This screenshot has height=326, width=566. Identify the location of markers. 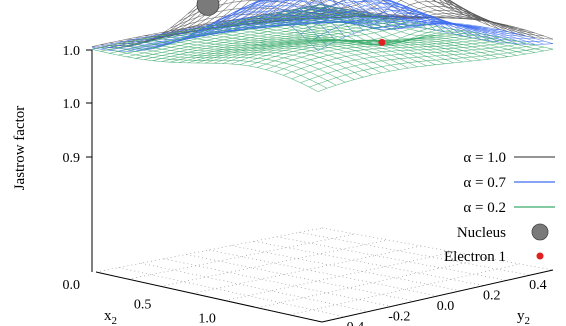
(291, 23).